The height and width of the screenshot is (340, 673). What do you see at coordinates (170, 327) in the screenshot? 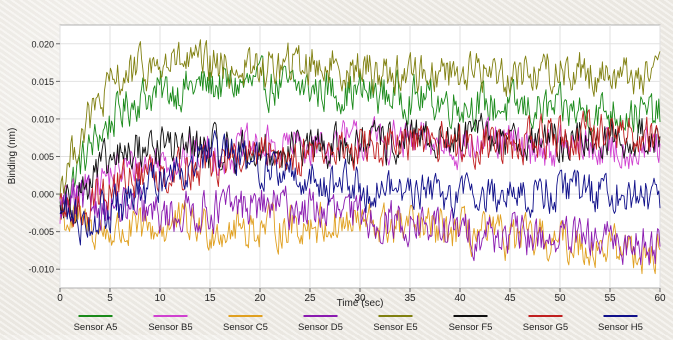
I see `legend-label: Sensor B5` at bounding box center [170, 327].